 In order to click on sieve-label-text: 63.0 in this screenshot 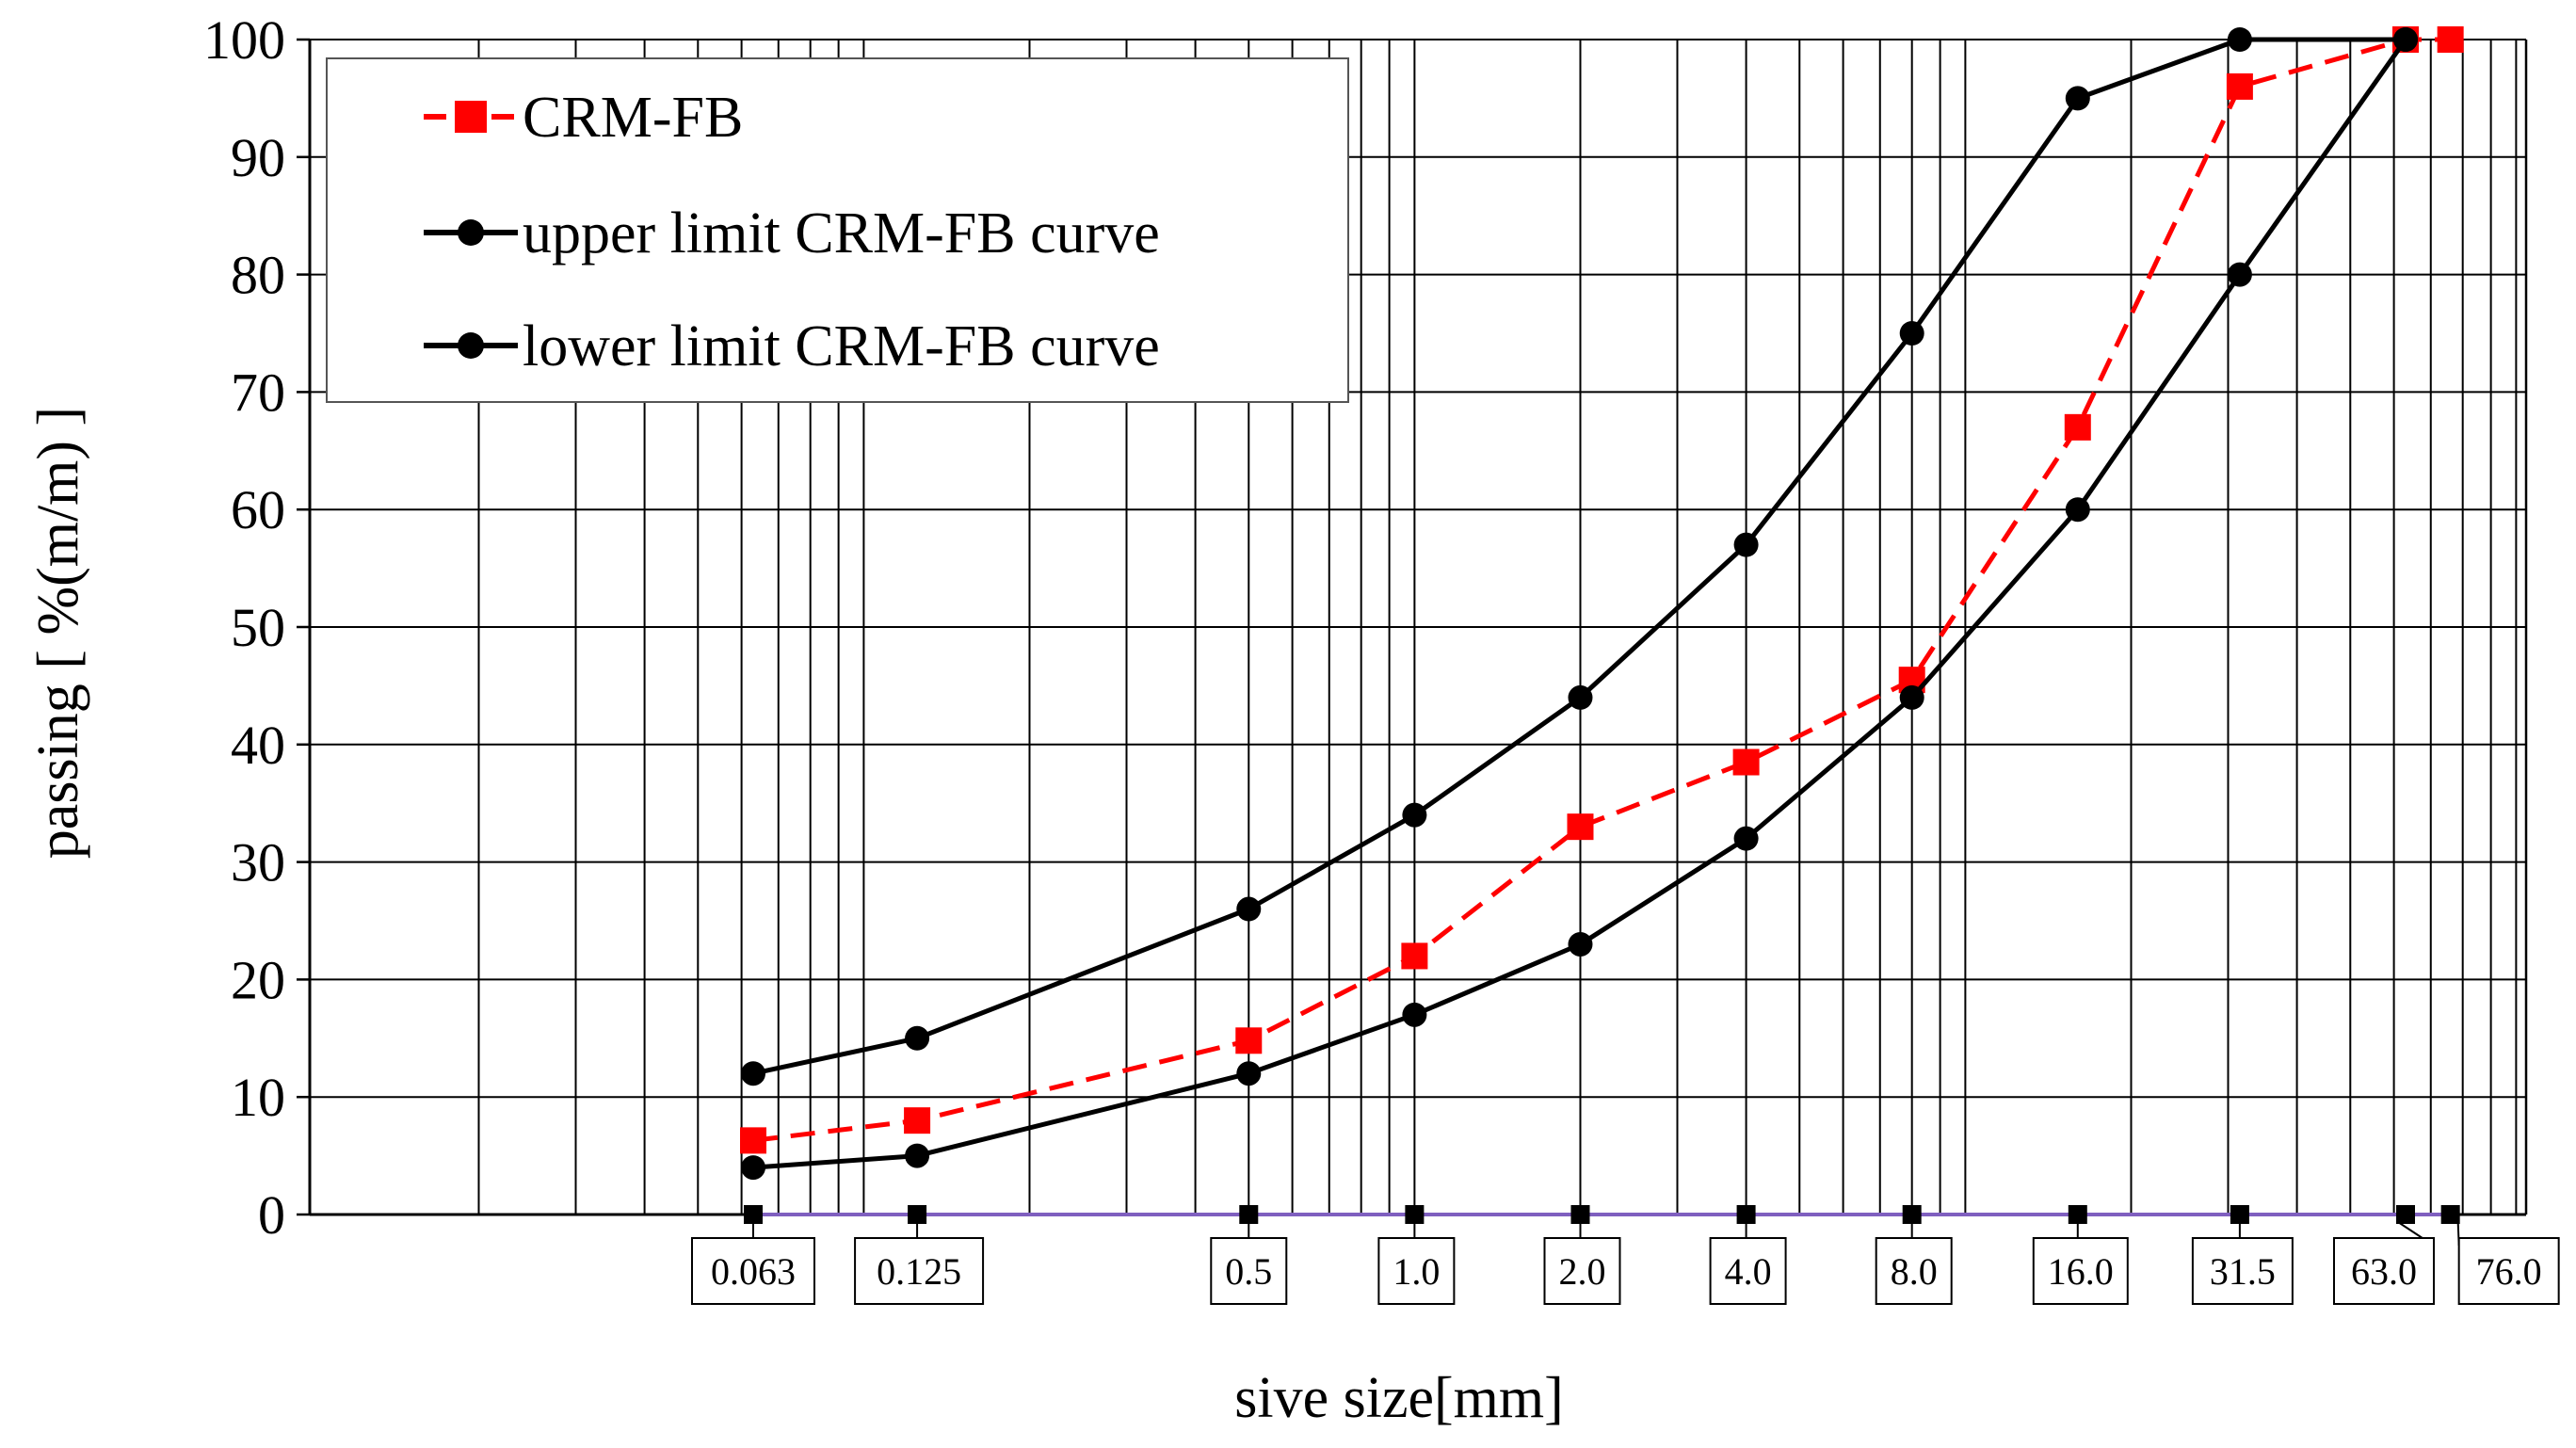, I will do `click(2384, 1271)`.